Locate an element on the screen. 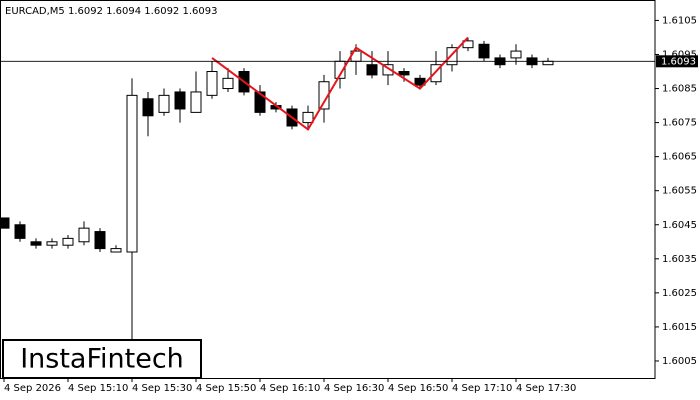  x-tick-label: 4 Sep 16:30 is located at coordinates (354, 388).